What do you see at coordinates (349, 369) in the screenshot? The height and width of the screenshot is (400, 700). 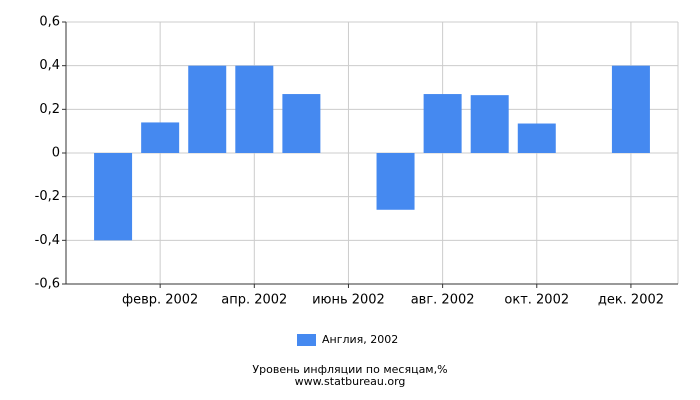 I see `chart-title: Уровень инфляции по месяцам,%` at bounding box center [349, 369].